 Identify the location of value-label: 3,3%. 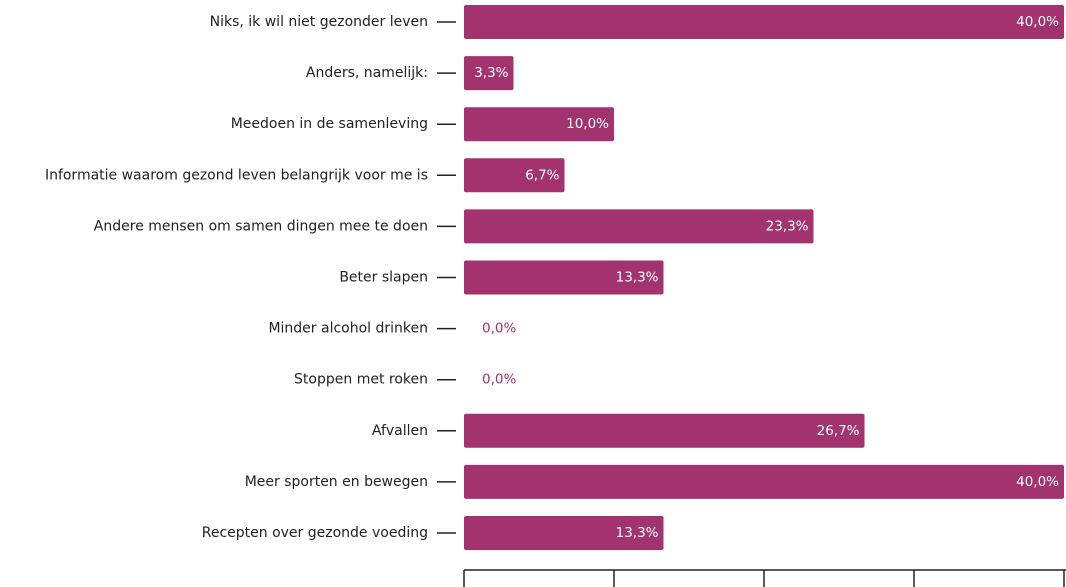
(491, 73).